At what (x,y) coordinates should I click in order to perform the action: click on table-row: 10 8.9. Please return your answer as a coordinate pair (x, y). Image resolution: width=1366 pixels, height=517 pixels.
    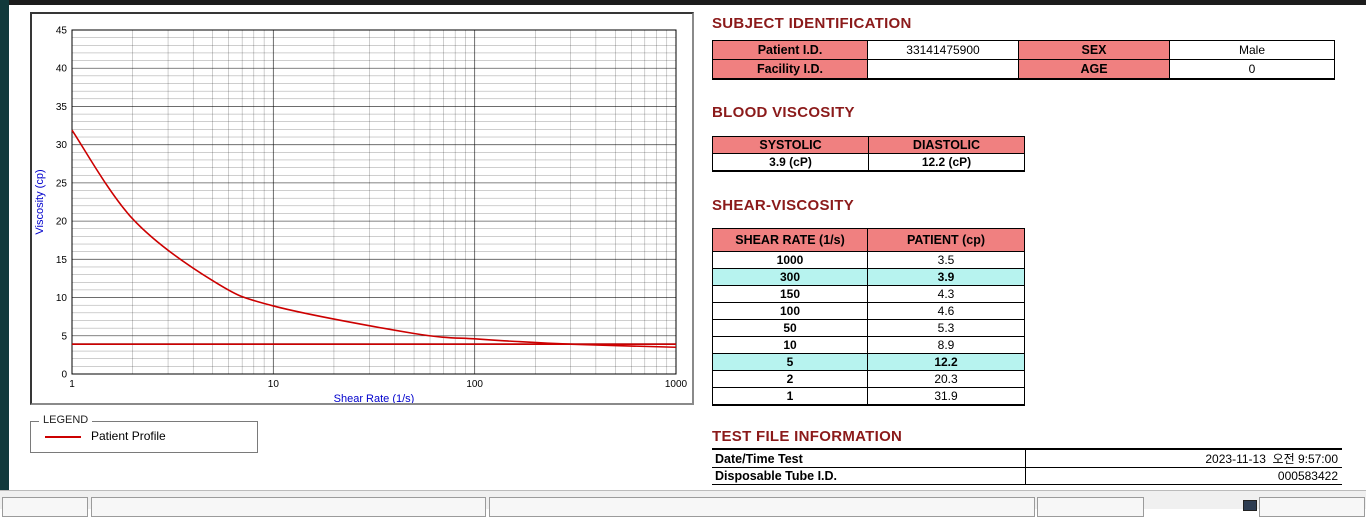
    Looking at the image, I should click on (868, 345).